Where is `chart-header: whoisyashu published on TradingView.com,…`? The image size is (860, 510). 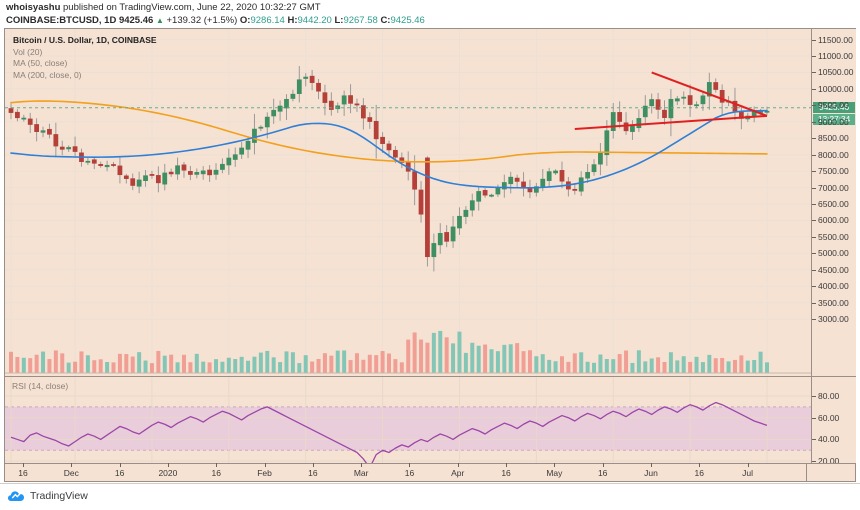
chart-header: whoisyashu published on TradingView.com,… is located at coordinates (431, 14).